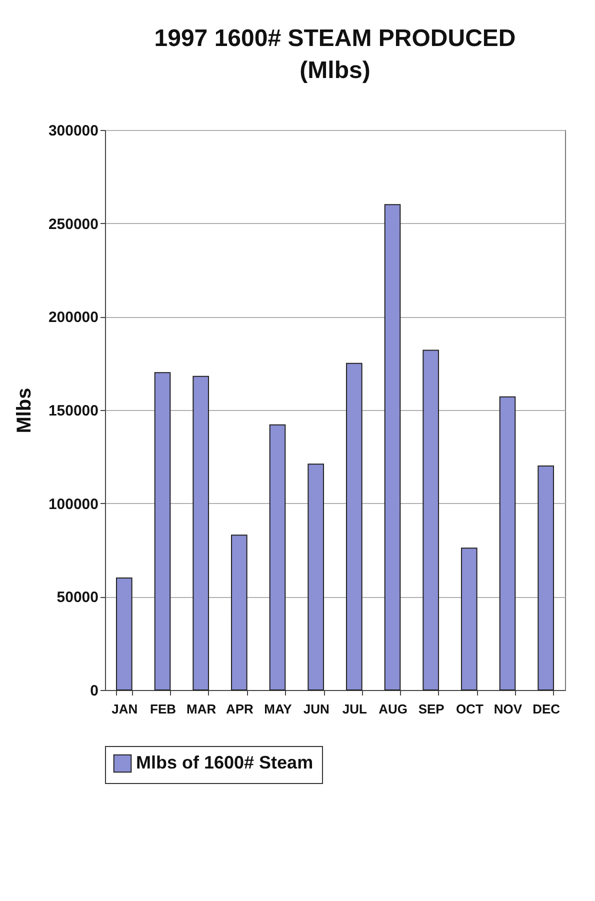 This screenshot has width=595, height=901. I want to click on x-tick-label: AUG, so click(393, 709).